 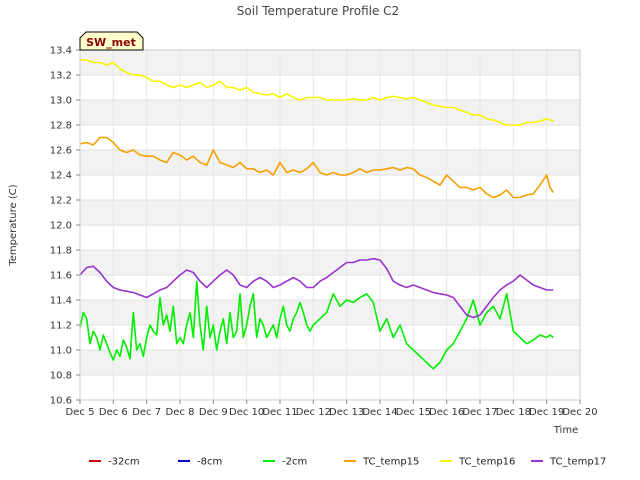 I want to click on chart-title: Soil Temperature Profile C2, so click(x=318, y=11).